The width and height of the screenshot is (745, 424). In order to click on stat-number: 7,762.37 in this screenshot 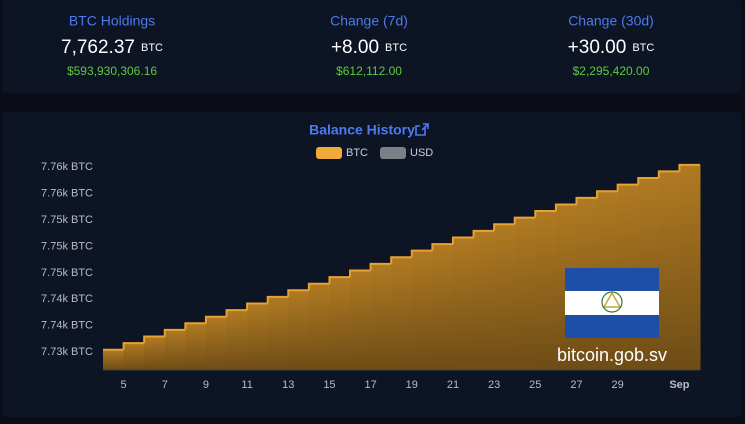, I will do `click(98, 47)`.